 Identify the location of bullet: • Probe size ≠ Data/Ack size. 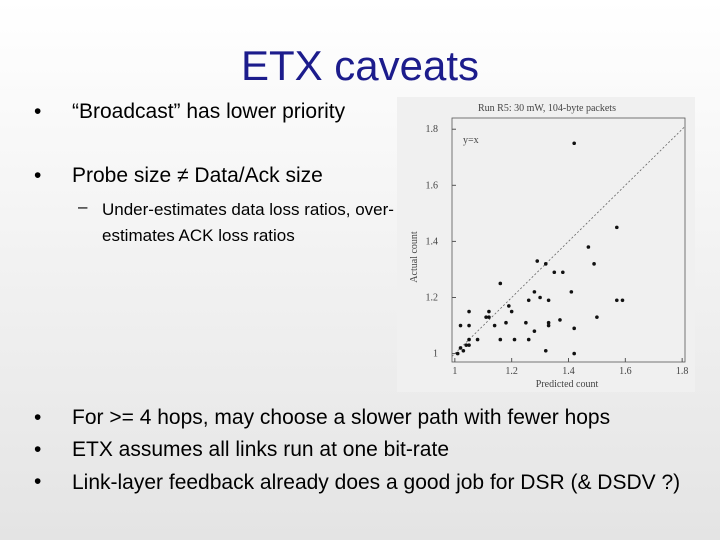
(178, 175).